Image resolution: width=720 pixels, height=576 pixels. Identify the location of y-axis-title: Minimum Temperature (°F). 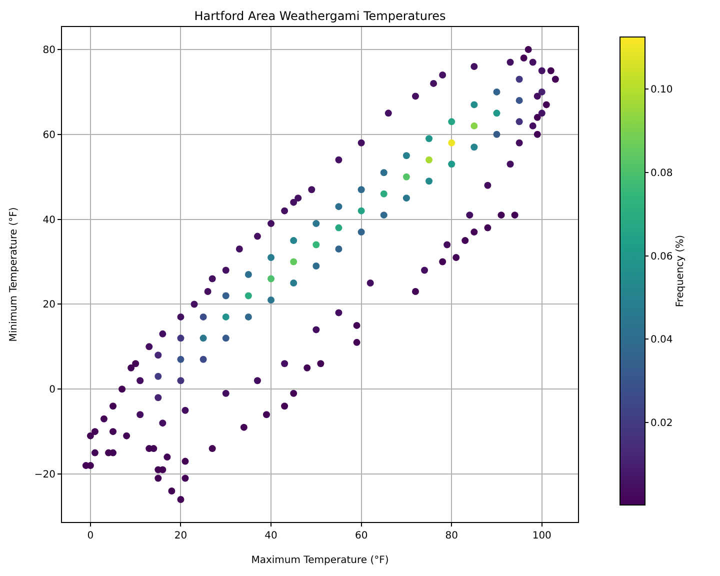
(14, 274).